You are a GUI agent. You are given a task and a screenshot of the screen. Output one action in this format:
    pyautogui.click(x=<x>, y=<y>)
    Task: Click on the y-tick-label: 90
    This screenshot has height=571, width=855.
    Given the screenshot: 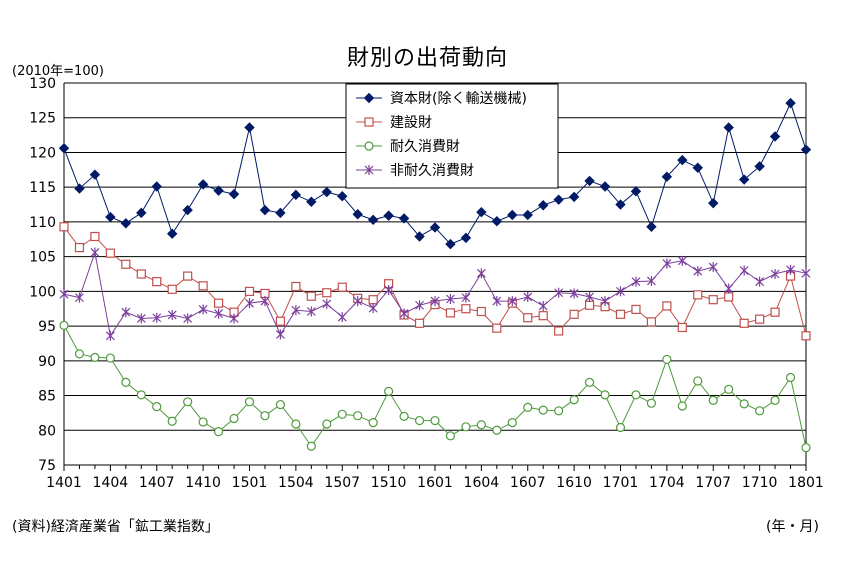 What is the action you would take?
    pyautogui.click(x=47, y=362)
    